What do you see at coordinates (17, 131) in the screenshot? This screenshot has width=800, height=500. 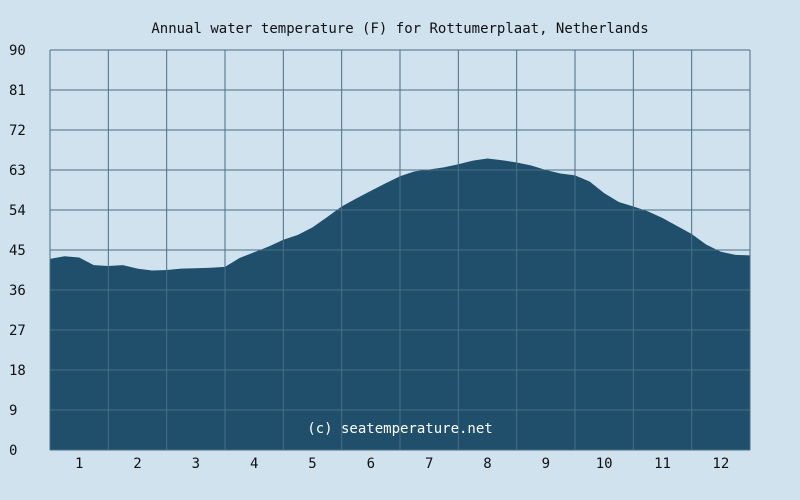 I see `y-tick-label: 72` at bounding box center [17, 131].